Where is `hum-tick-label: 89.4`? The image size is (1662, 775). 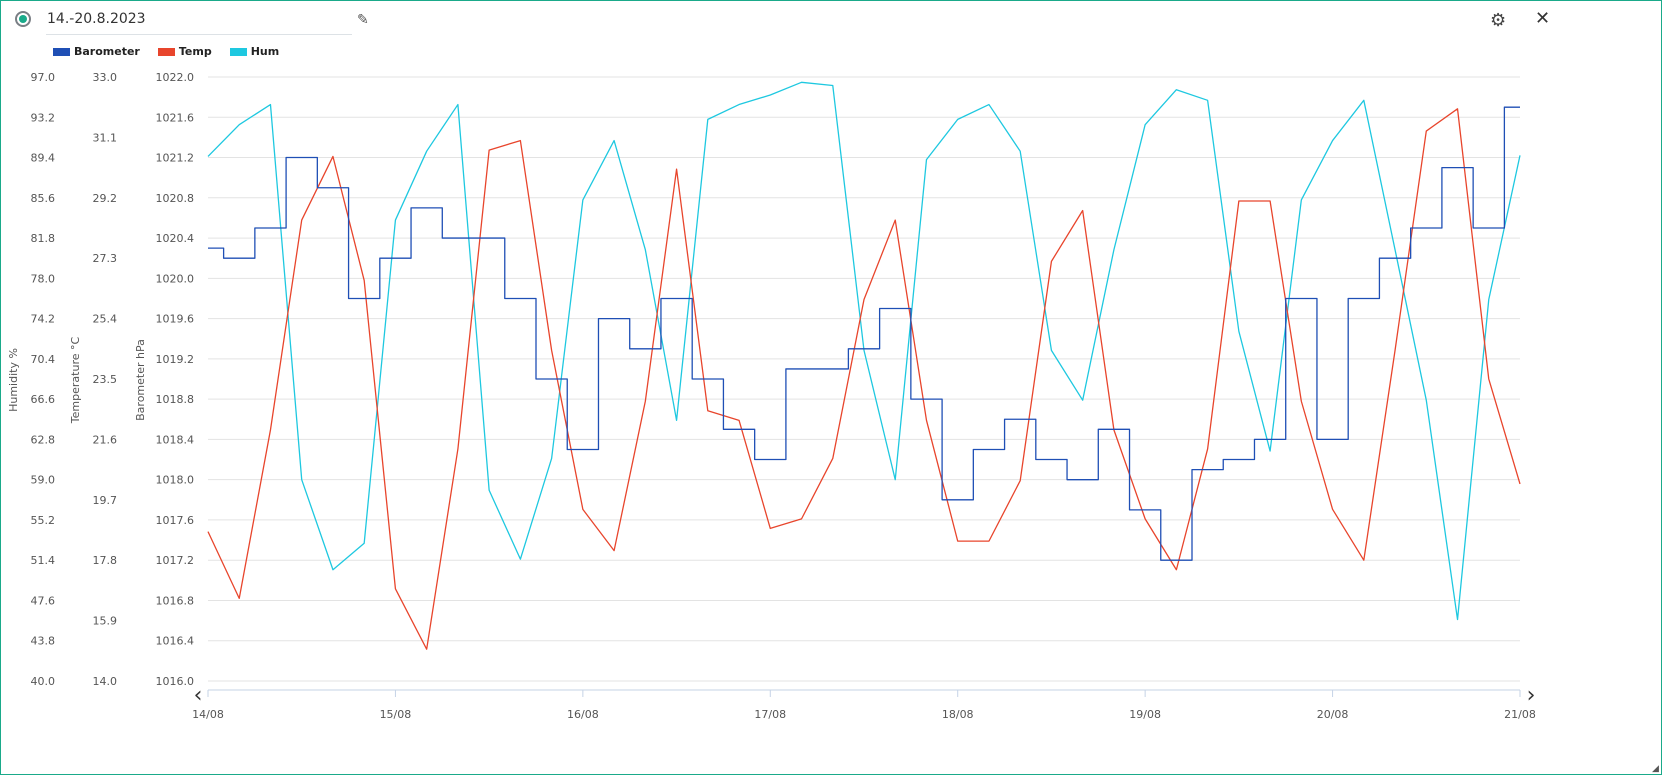
hum-tick-label: 89.4 is located at coordinates (43, 158).